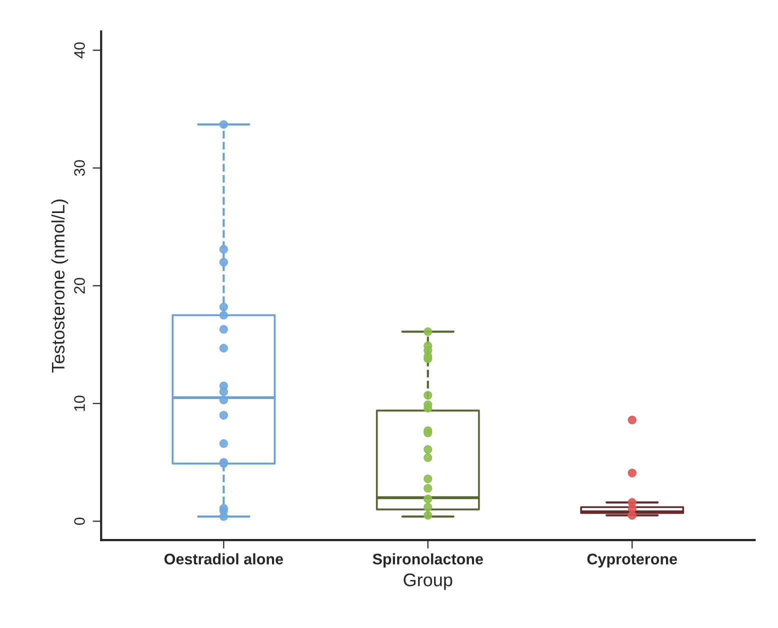  Describe the element at coordinates (428, 582) in the screenshot. I see `x-axis-title: Group` at that location.